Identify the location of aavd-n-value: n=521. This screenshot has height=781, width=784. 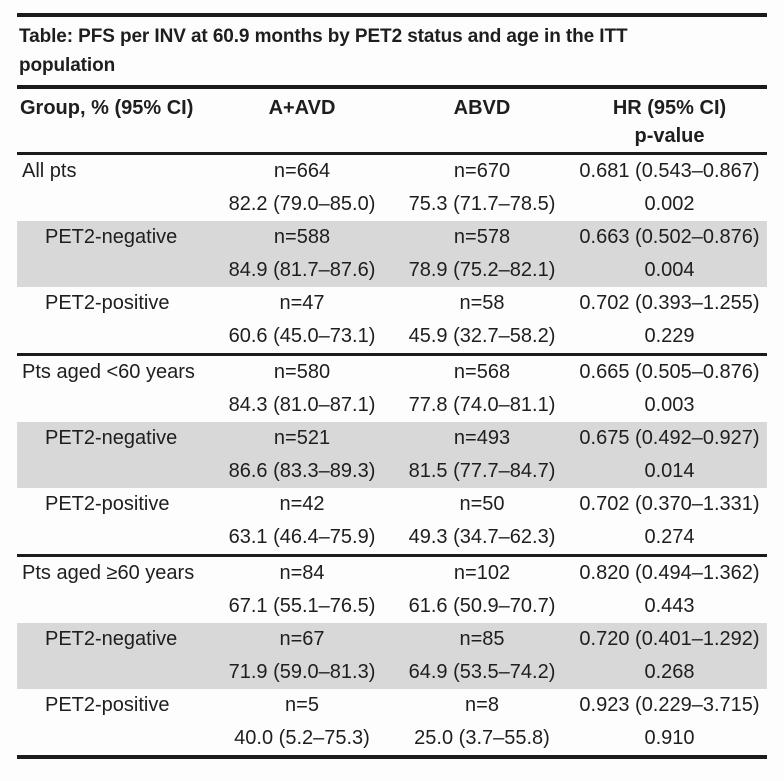
(302, 438).